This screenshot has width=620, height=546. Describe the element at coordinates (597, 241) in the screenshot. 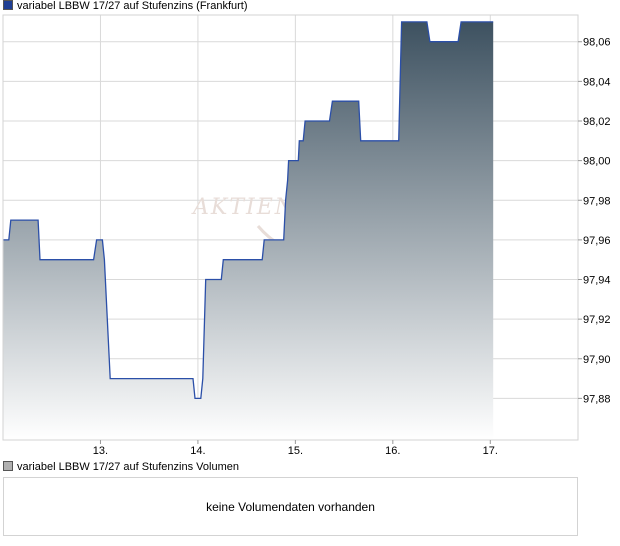

I see `y-tick-label: 97,96` at that location.